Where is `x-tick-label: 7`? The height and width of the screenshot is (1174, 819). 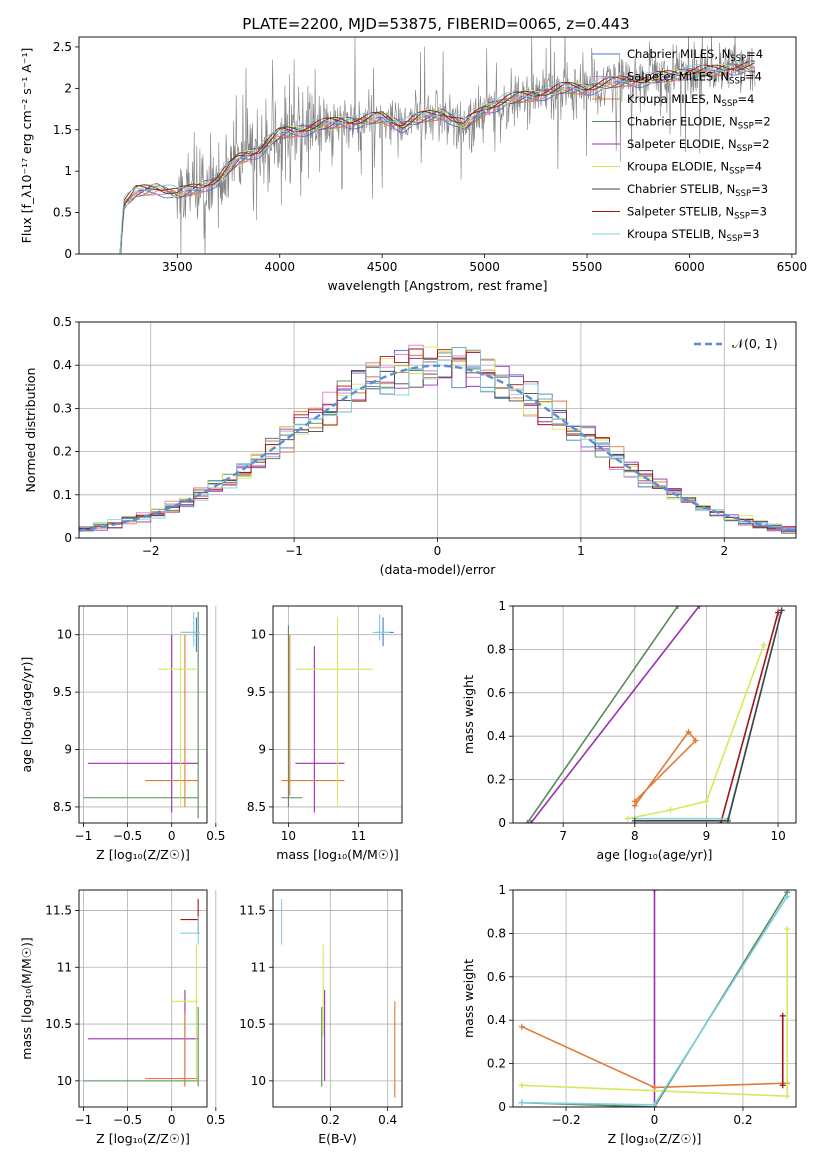 x-tick-label: 7 is located at coordinates (563, 836).